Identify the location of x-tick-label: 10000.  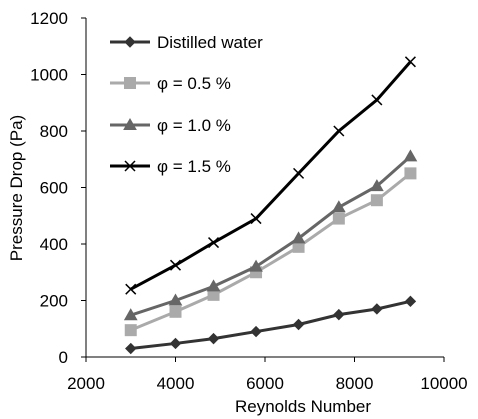
(443, 383).